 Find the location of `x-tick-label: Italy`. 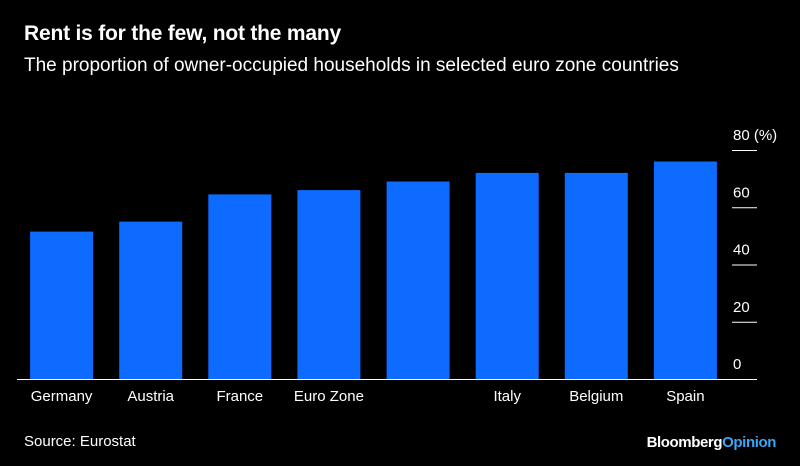

x-tick-label: Italy is located at coordinates (507, 396).